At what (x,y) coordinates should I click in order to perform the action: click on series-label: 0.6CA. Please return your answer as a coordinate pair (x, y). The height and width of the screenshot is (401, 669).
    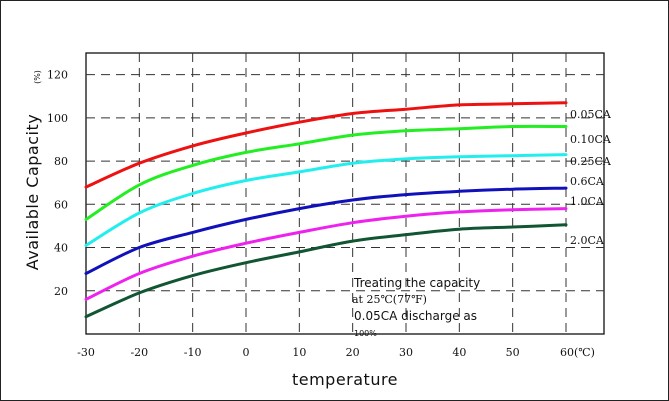
    Looking at the image, I should click on (587, 181).